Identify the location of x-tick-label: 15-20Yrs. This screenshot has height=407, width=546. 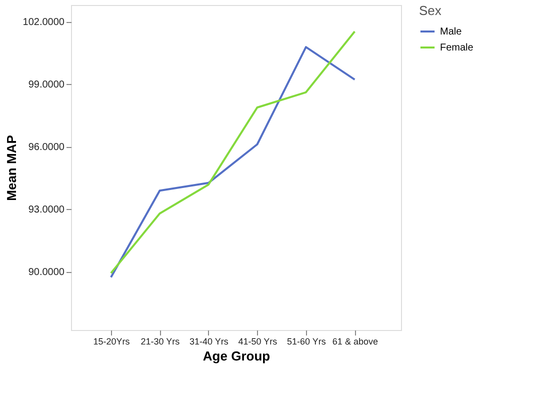
(111, 341).